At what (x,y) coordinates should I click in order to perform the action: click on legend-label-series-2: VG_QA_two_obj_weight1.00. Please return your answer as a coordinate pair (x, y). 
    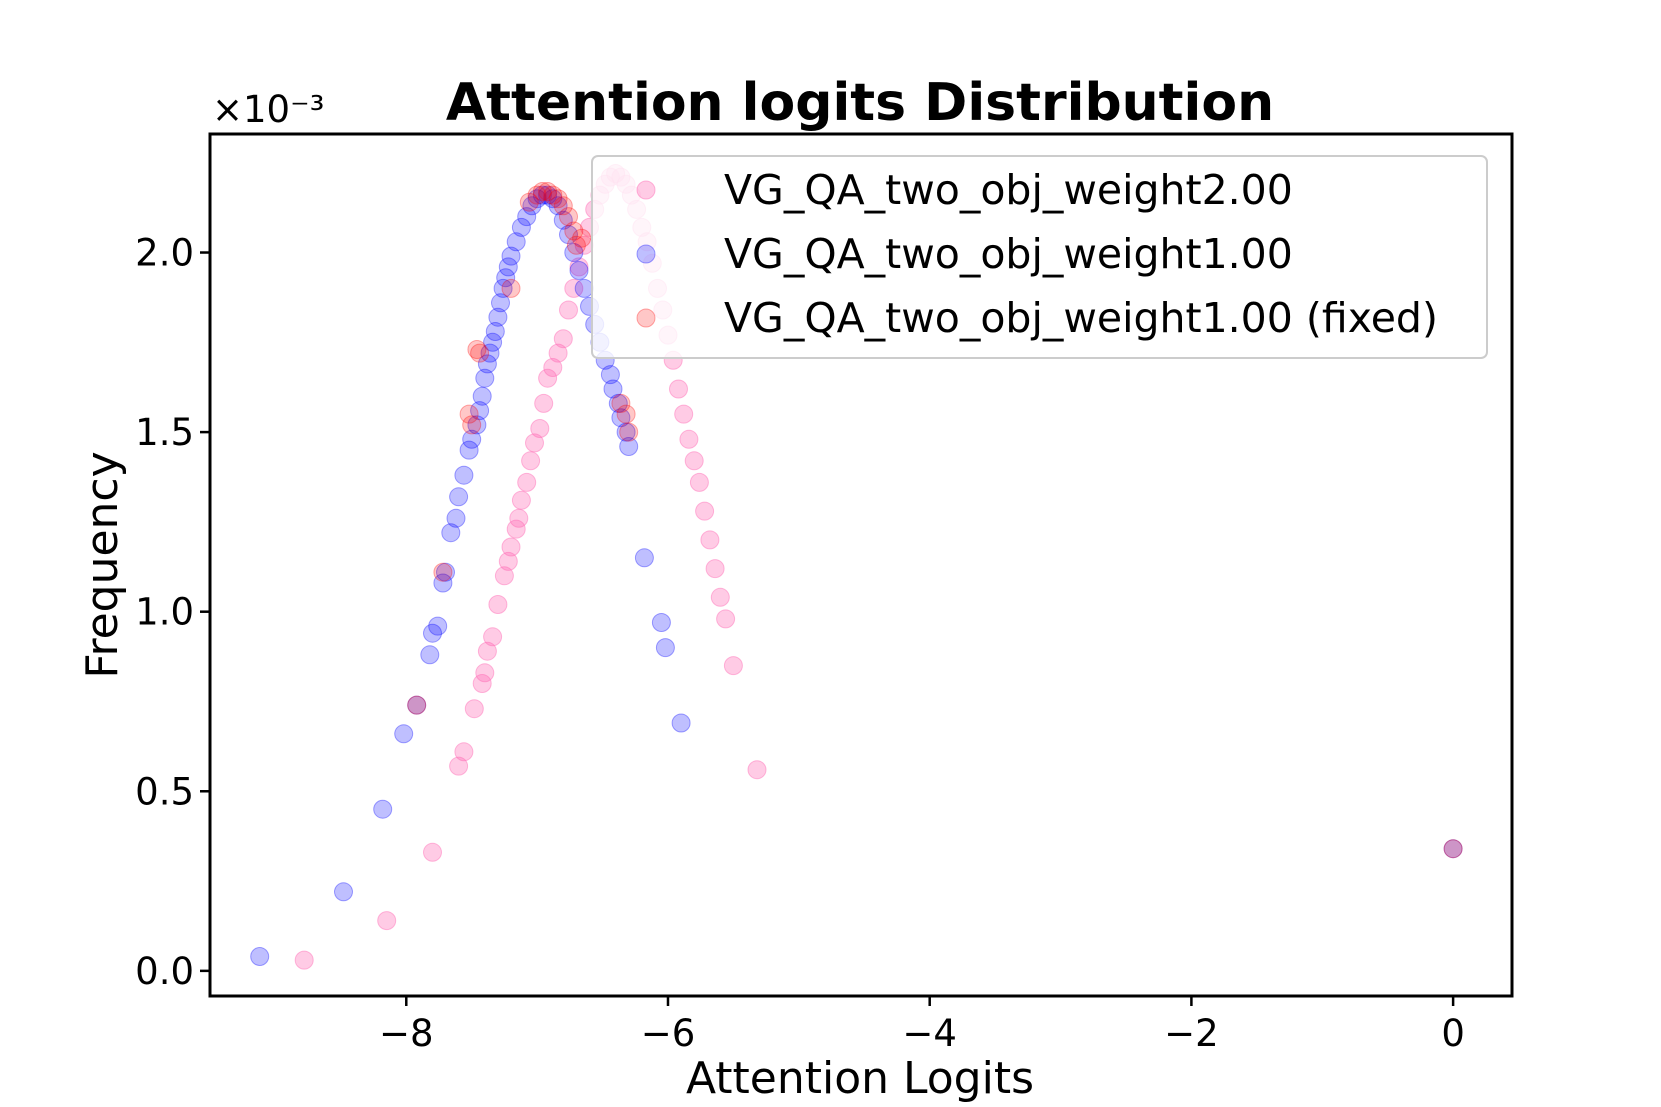
    Looking at the image, I should click on (1008, 254).